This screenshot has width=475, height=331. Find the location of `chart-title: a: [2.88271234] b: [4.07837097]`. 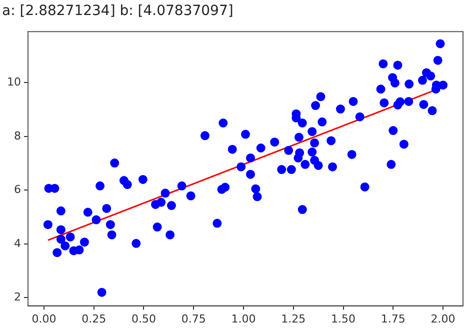

chart-title: a: [2.88271234] b: [4.07837097] is located at coordinates (118, 11).